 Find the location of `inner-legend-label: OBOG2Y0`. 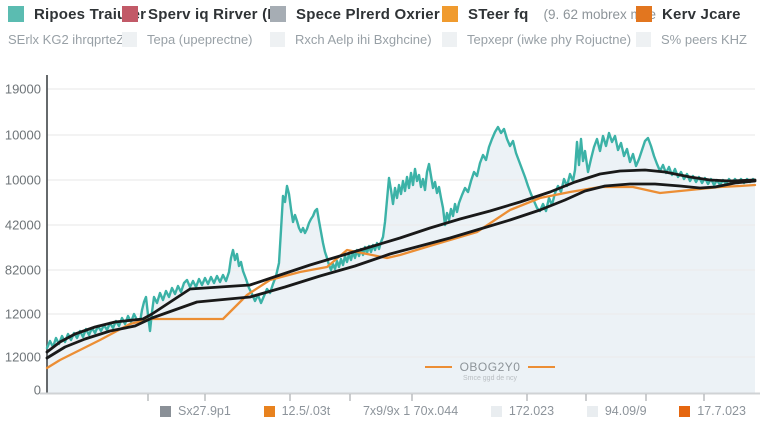

inner-legend-label: OBOG2Y0 is located at coordinates (490, 367).